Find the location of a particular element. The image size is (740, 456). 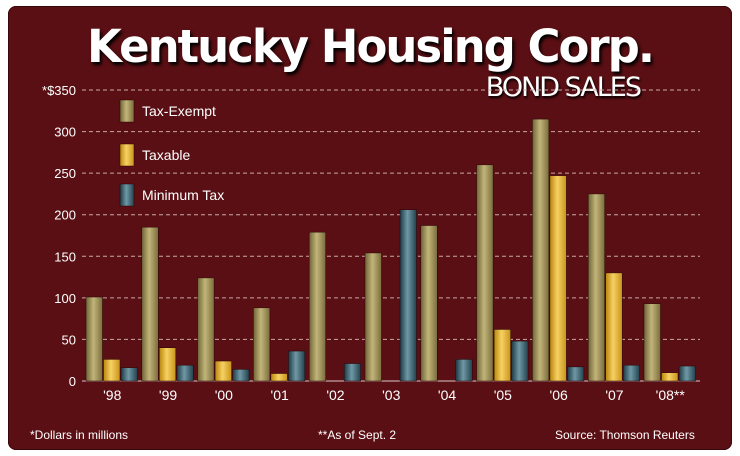

y-tick-label: 100 is located at coordinates (65, 298).